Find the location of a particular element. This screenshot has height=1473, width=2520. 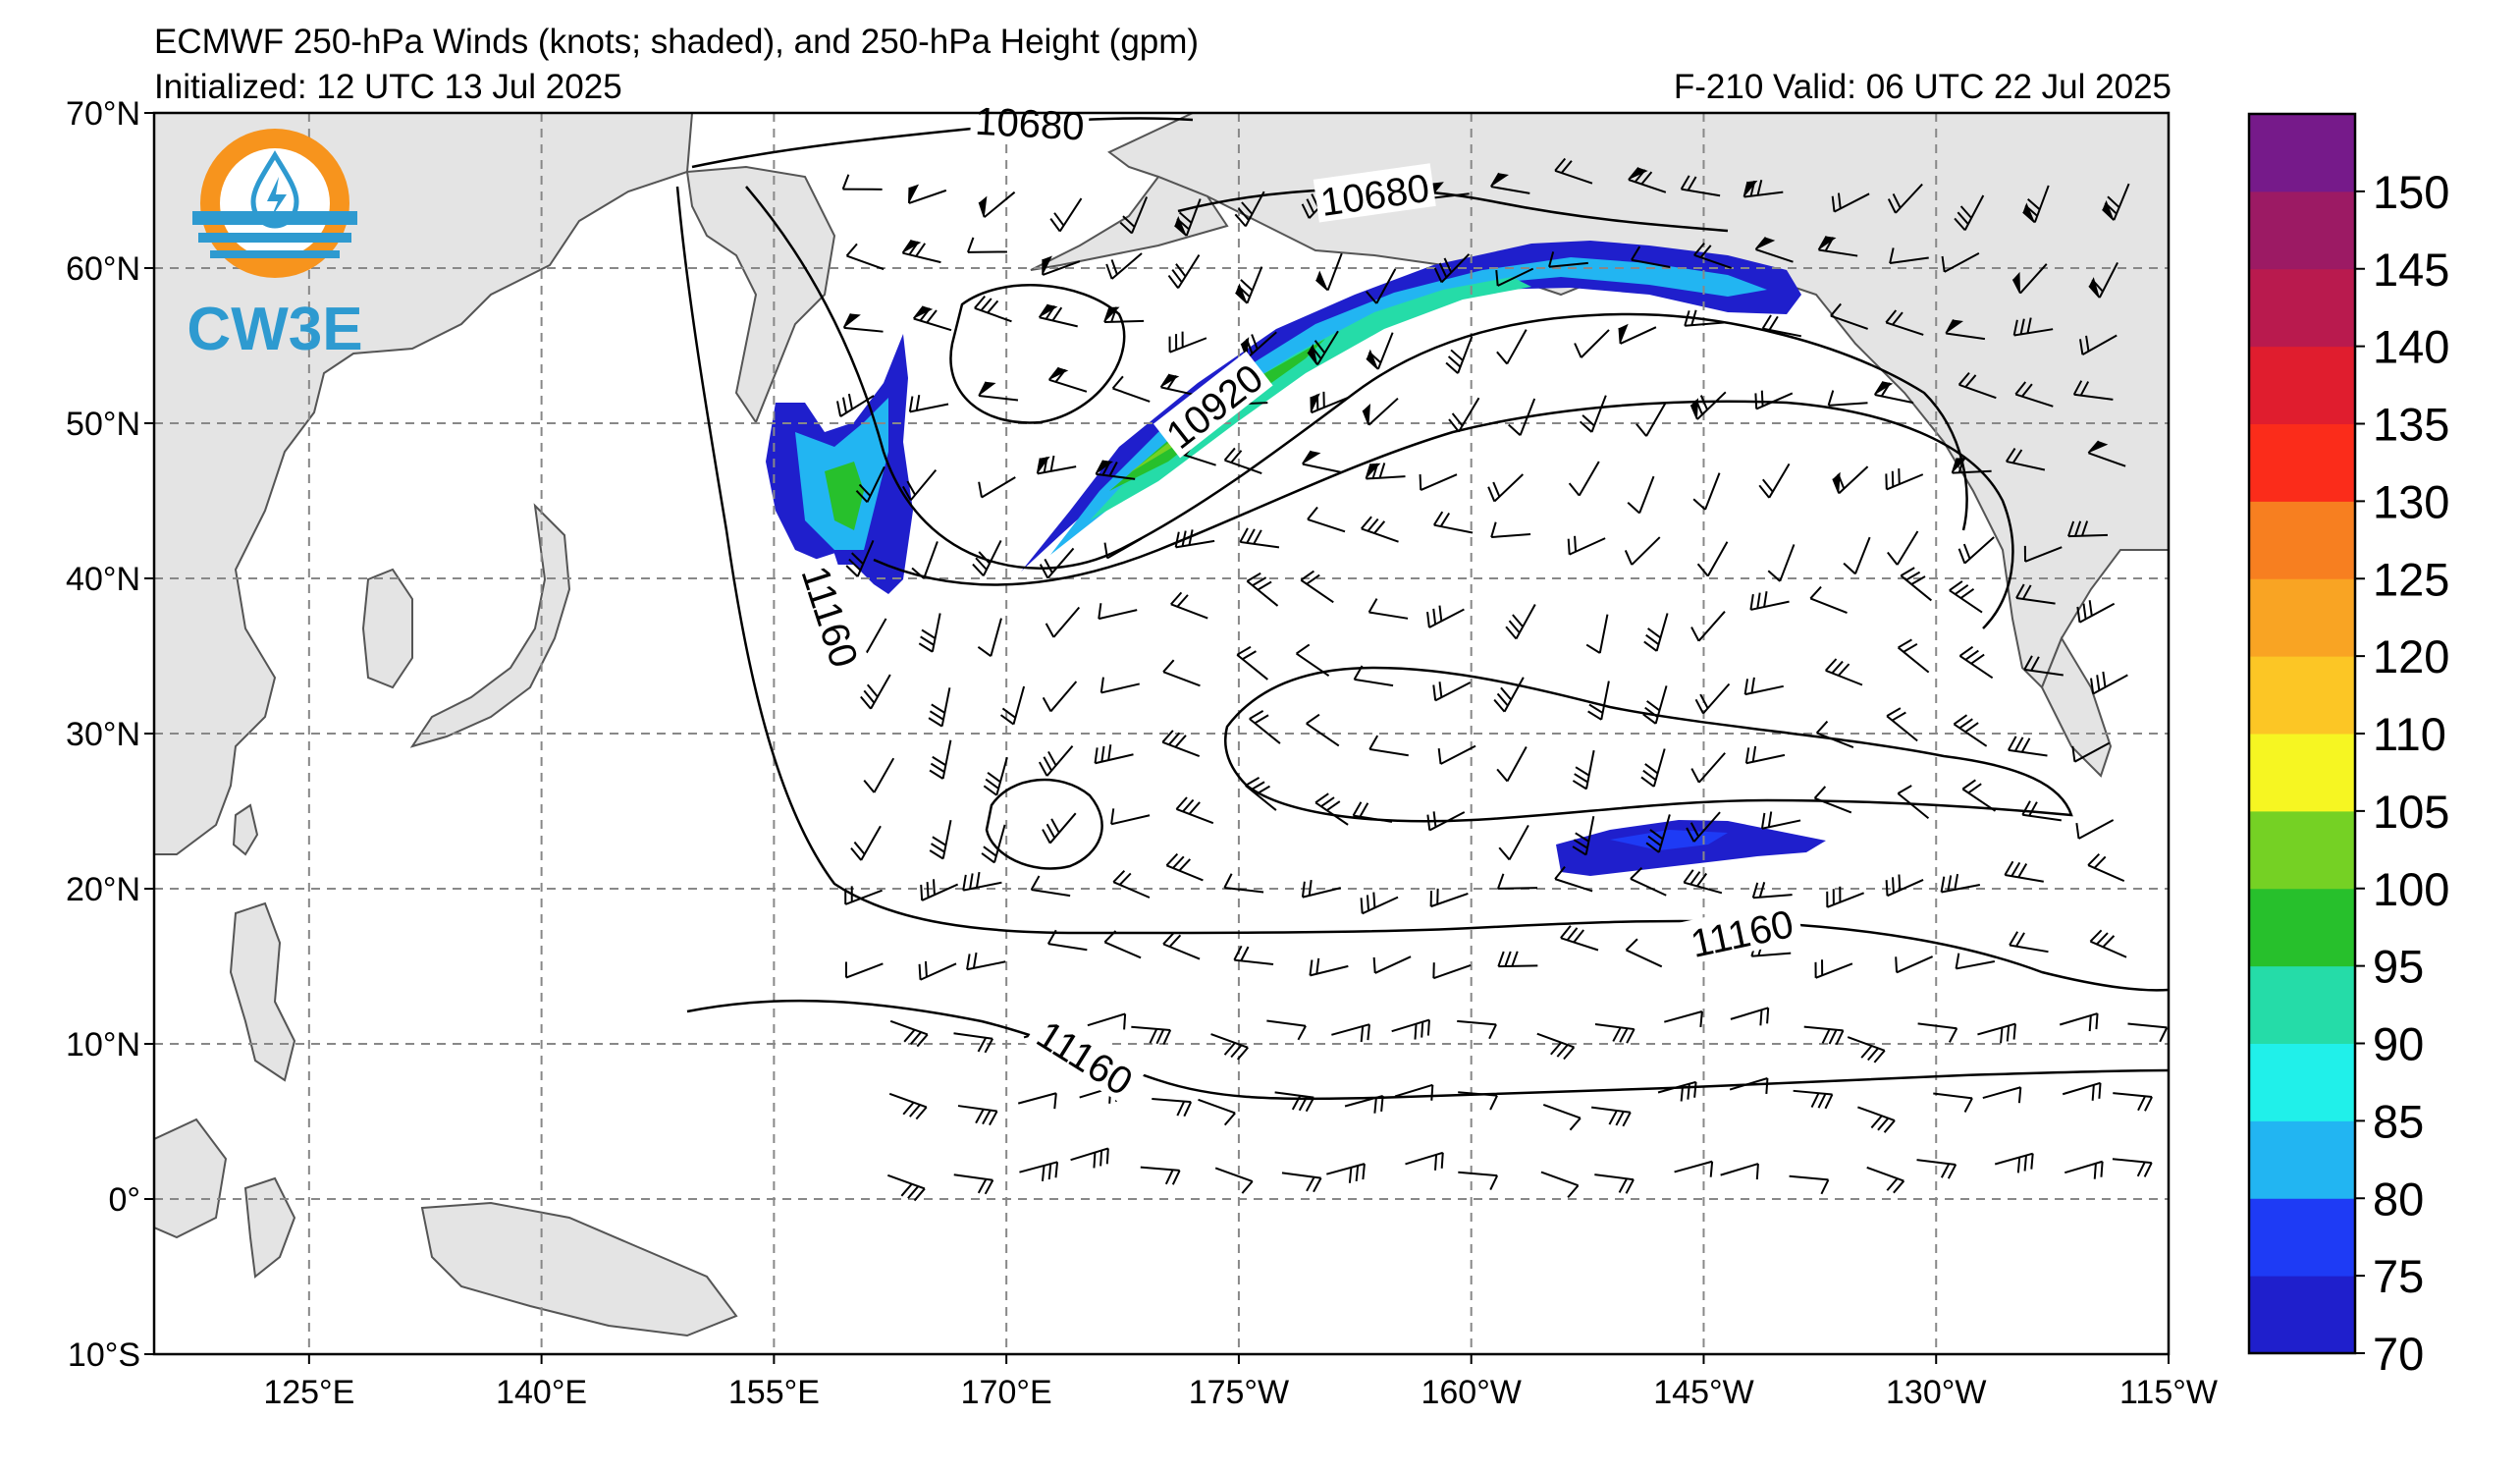

latitude-labels: 70°N 60°N 50°N 40°N 30°N 20°N 10°N 0° 10°S is located at coordinates (103, 734).